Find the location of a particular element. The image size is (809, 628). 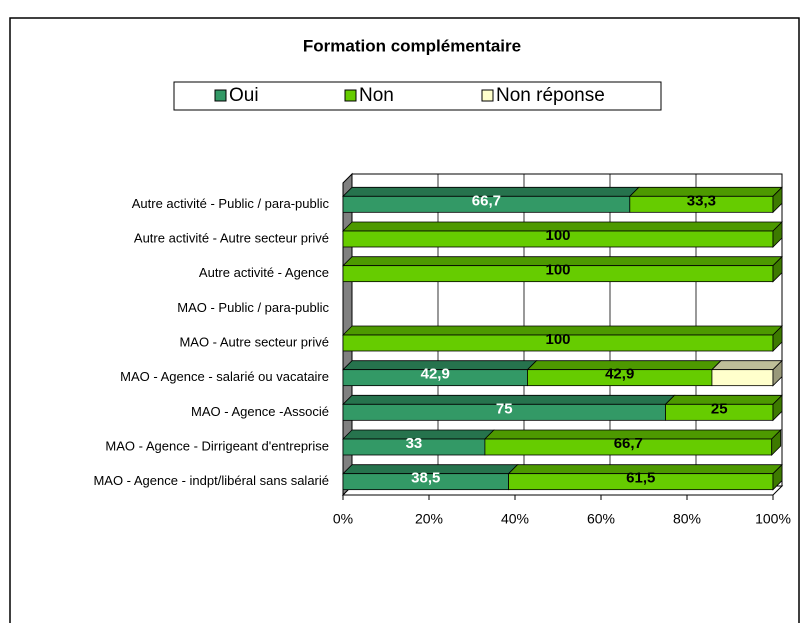

chart-title: Formation complémentaire is located at coordinates (412, 45).